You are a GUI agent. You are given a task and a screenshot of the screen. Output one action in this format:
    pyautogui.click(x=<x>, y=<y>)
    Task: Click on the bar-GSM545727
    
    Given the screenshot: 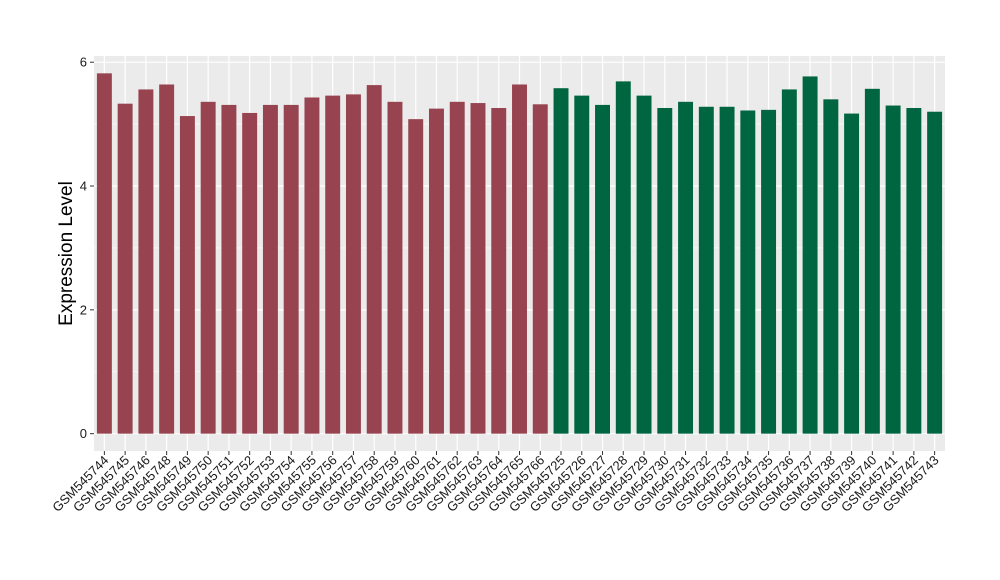 What is the action you would take?
    pyautogui.click(x=602, y=269)
    